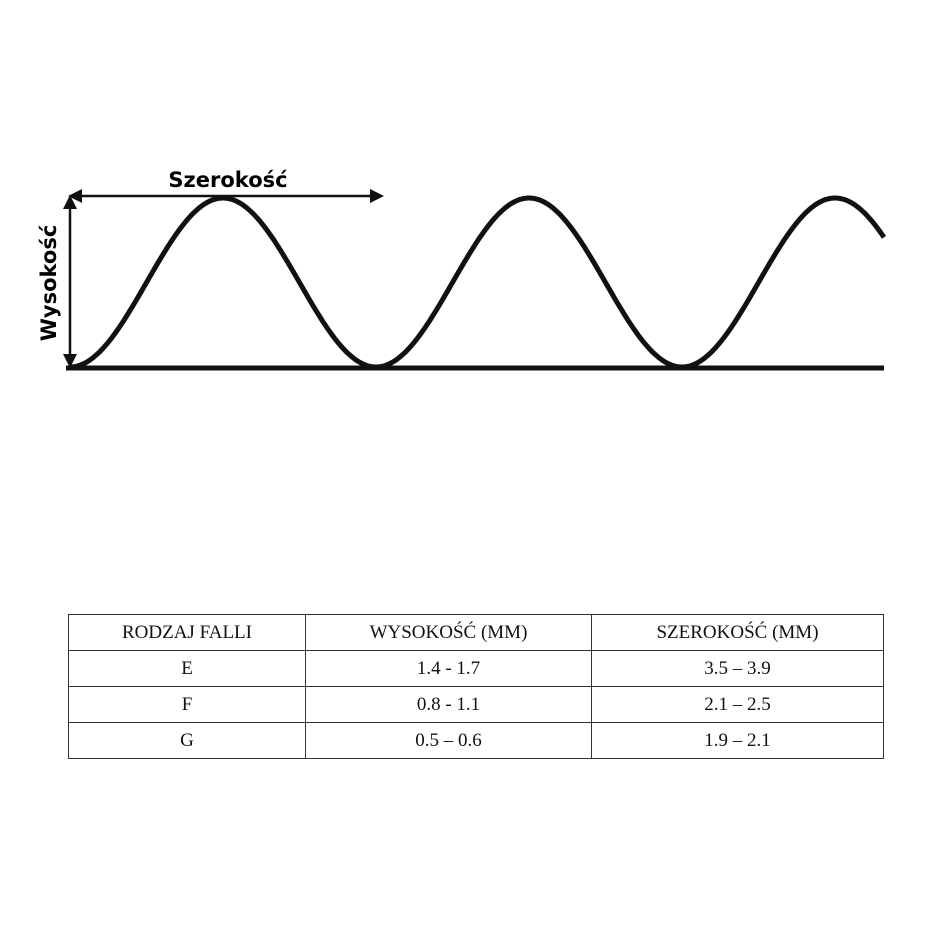 This screenshot has height=952, width=952. I want to click on height-label: Wysokość, so click(49, 283).